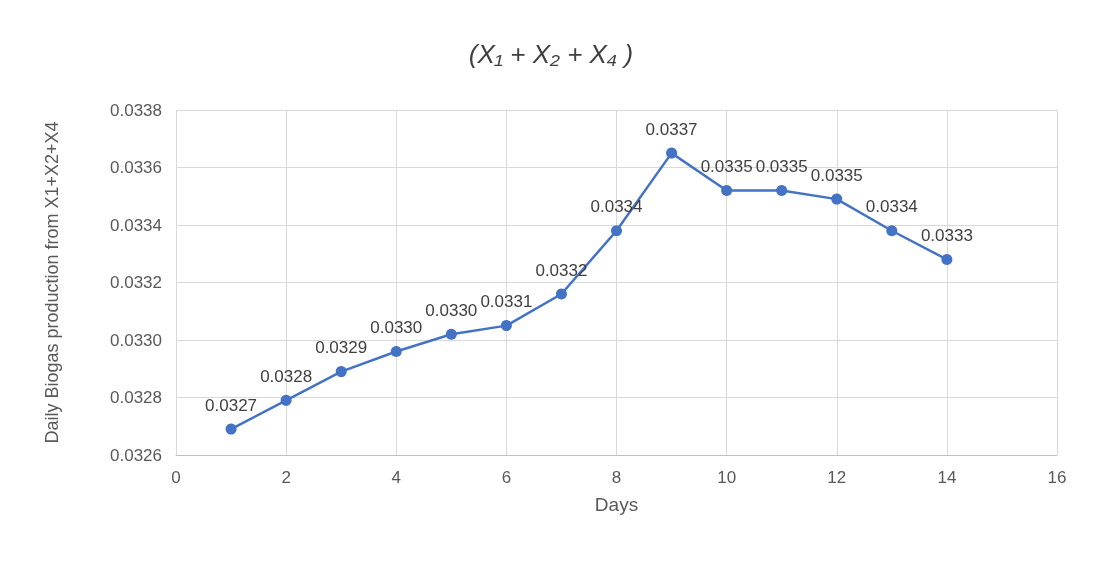  Describe the element at coordinates (136, 455) in the screenshot. I see `y-tick-label: 0.0326` at that location.